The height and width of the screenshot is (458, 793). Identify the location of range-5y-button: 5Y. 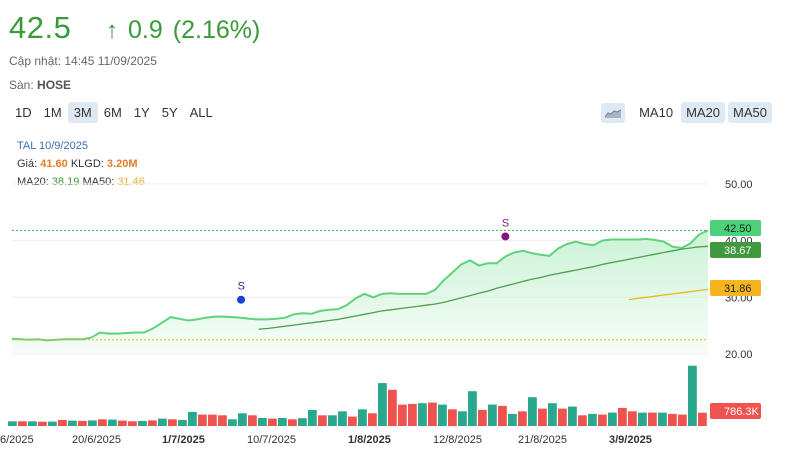
(169, 112).